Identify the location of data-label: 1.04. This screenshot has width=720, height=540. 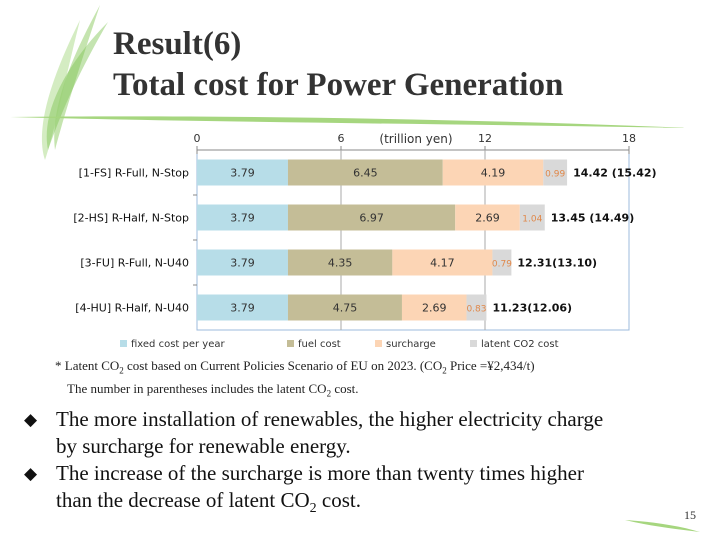
(532, 220).